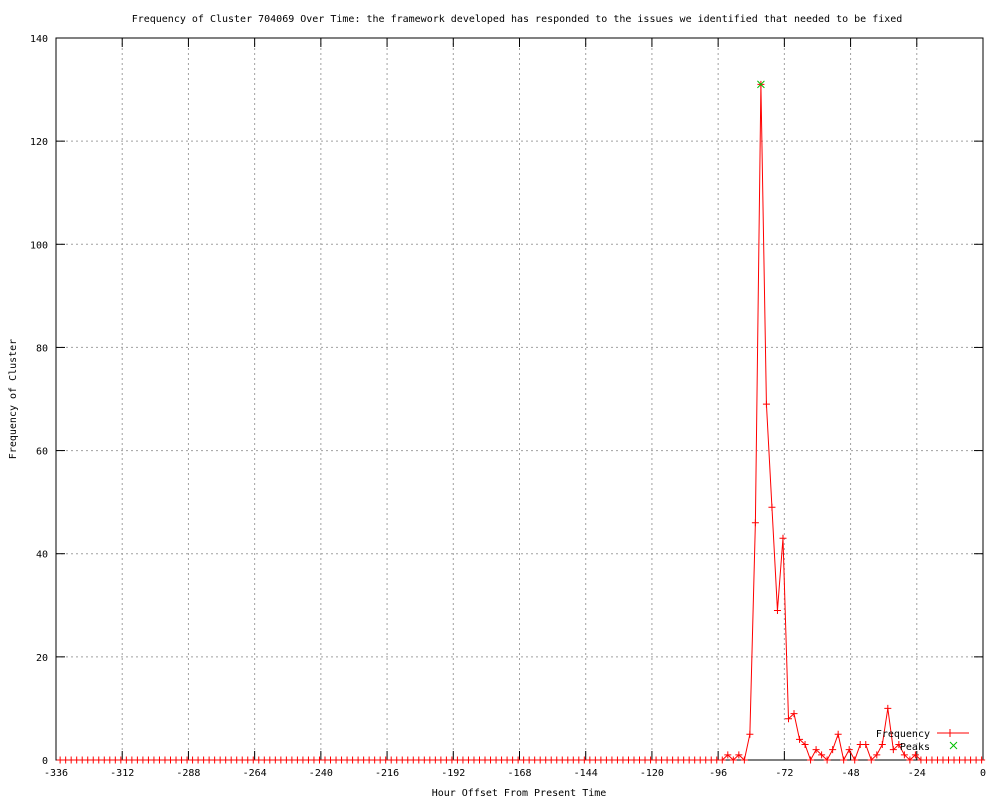  I want to click on x-tick-label: -24, so click(917, 773).